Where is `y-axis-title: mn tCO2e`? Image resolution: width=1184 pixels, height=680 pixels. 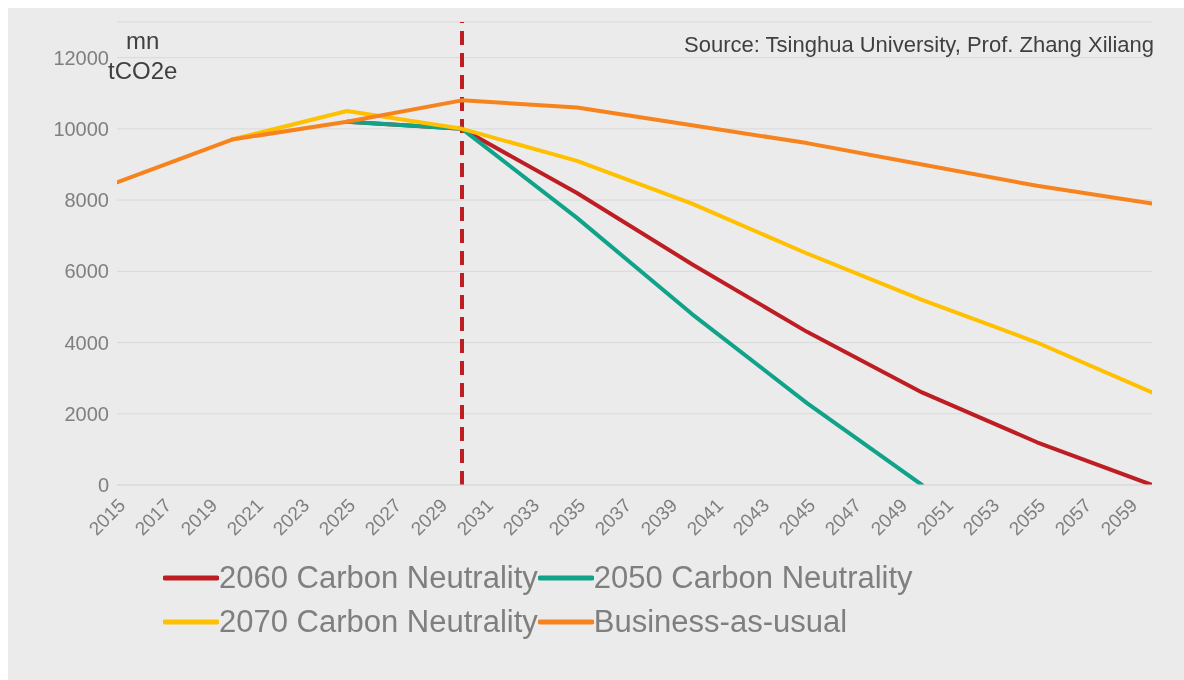 y-axis-title: mn tCO2e is located at coordinates (143, 56).